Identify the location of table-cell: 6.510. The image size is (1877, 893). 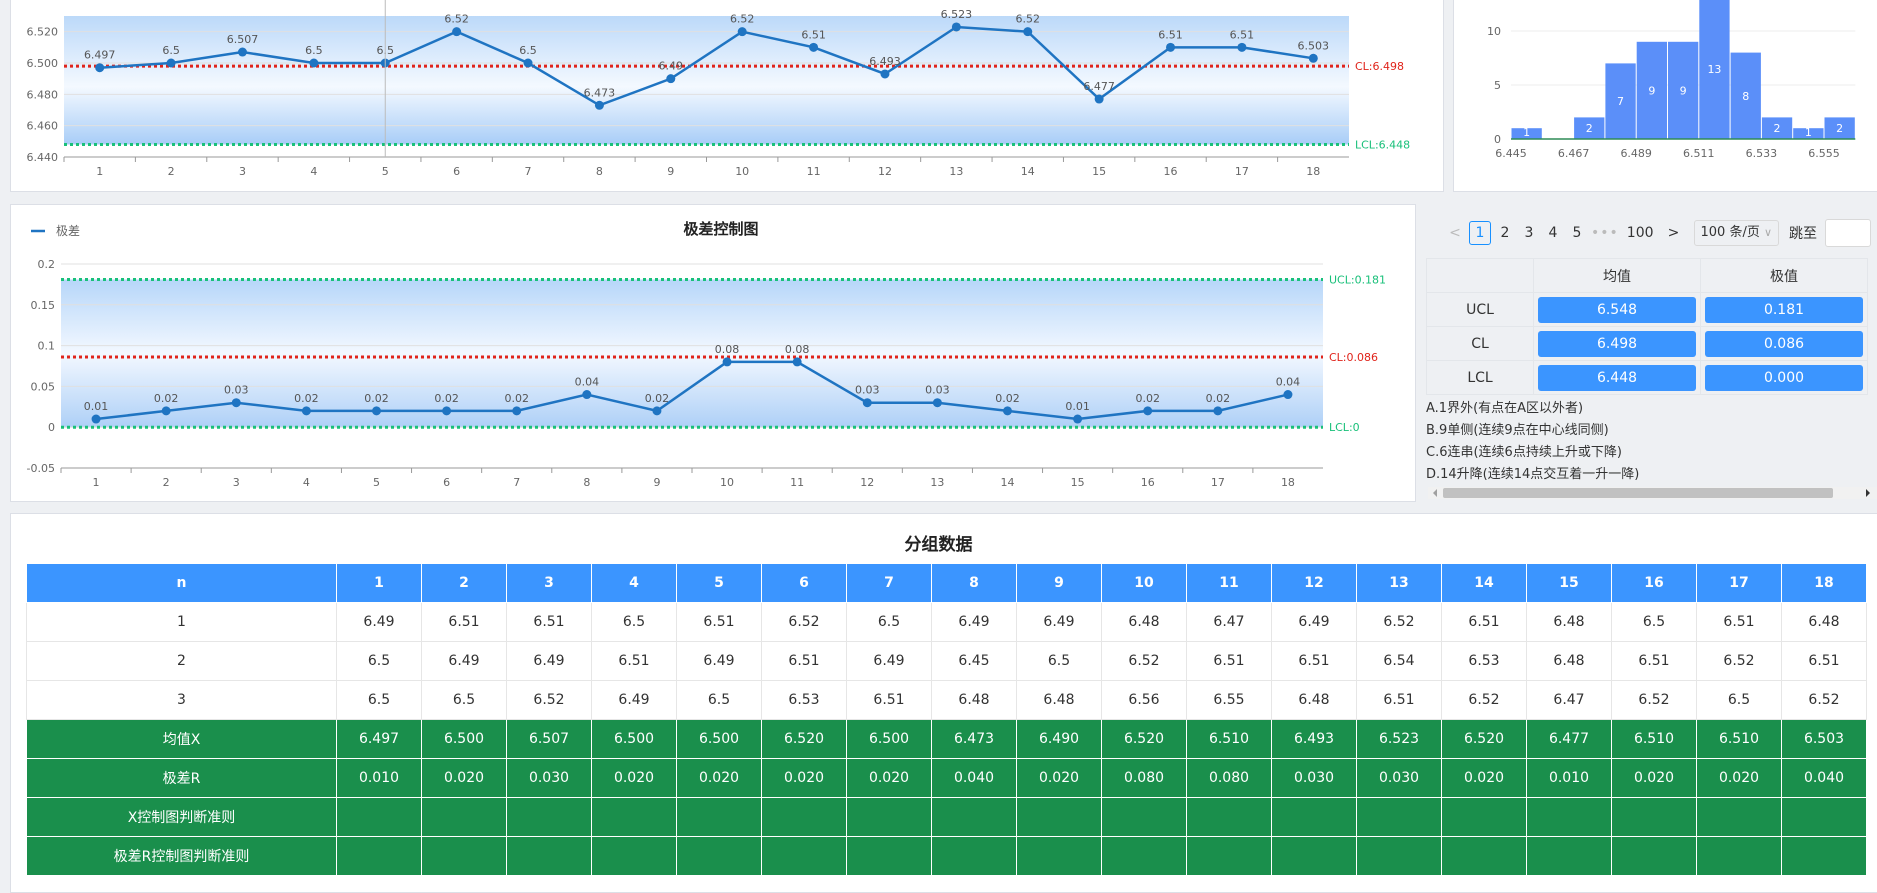
(1229, 739).